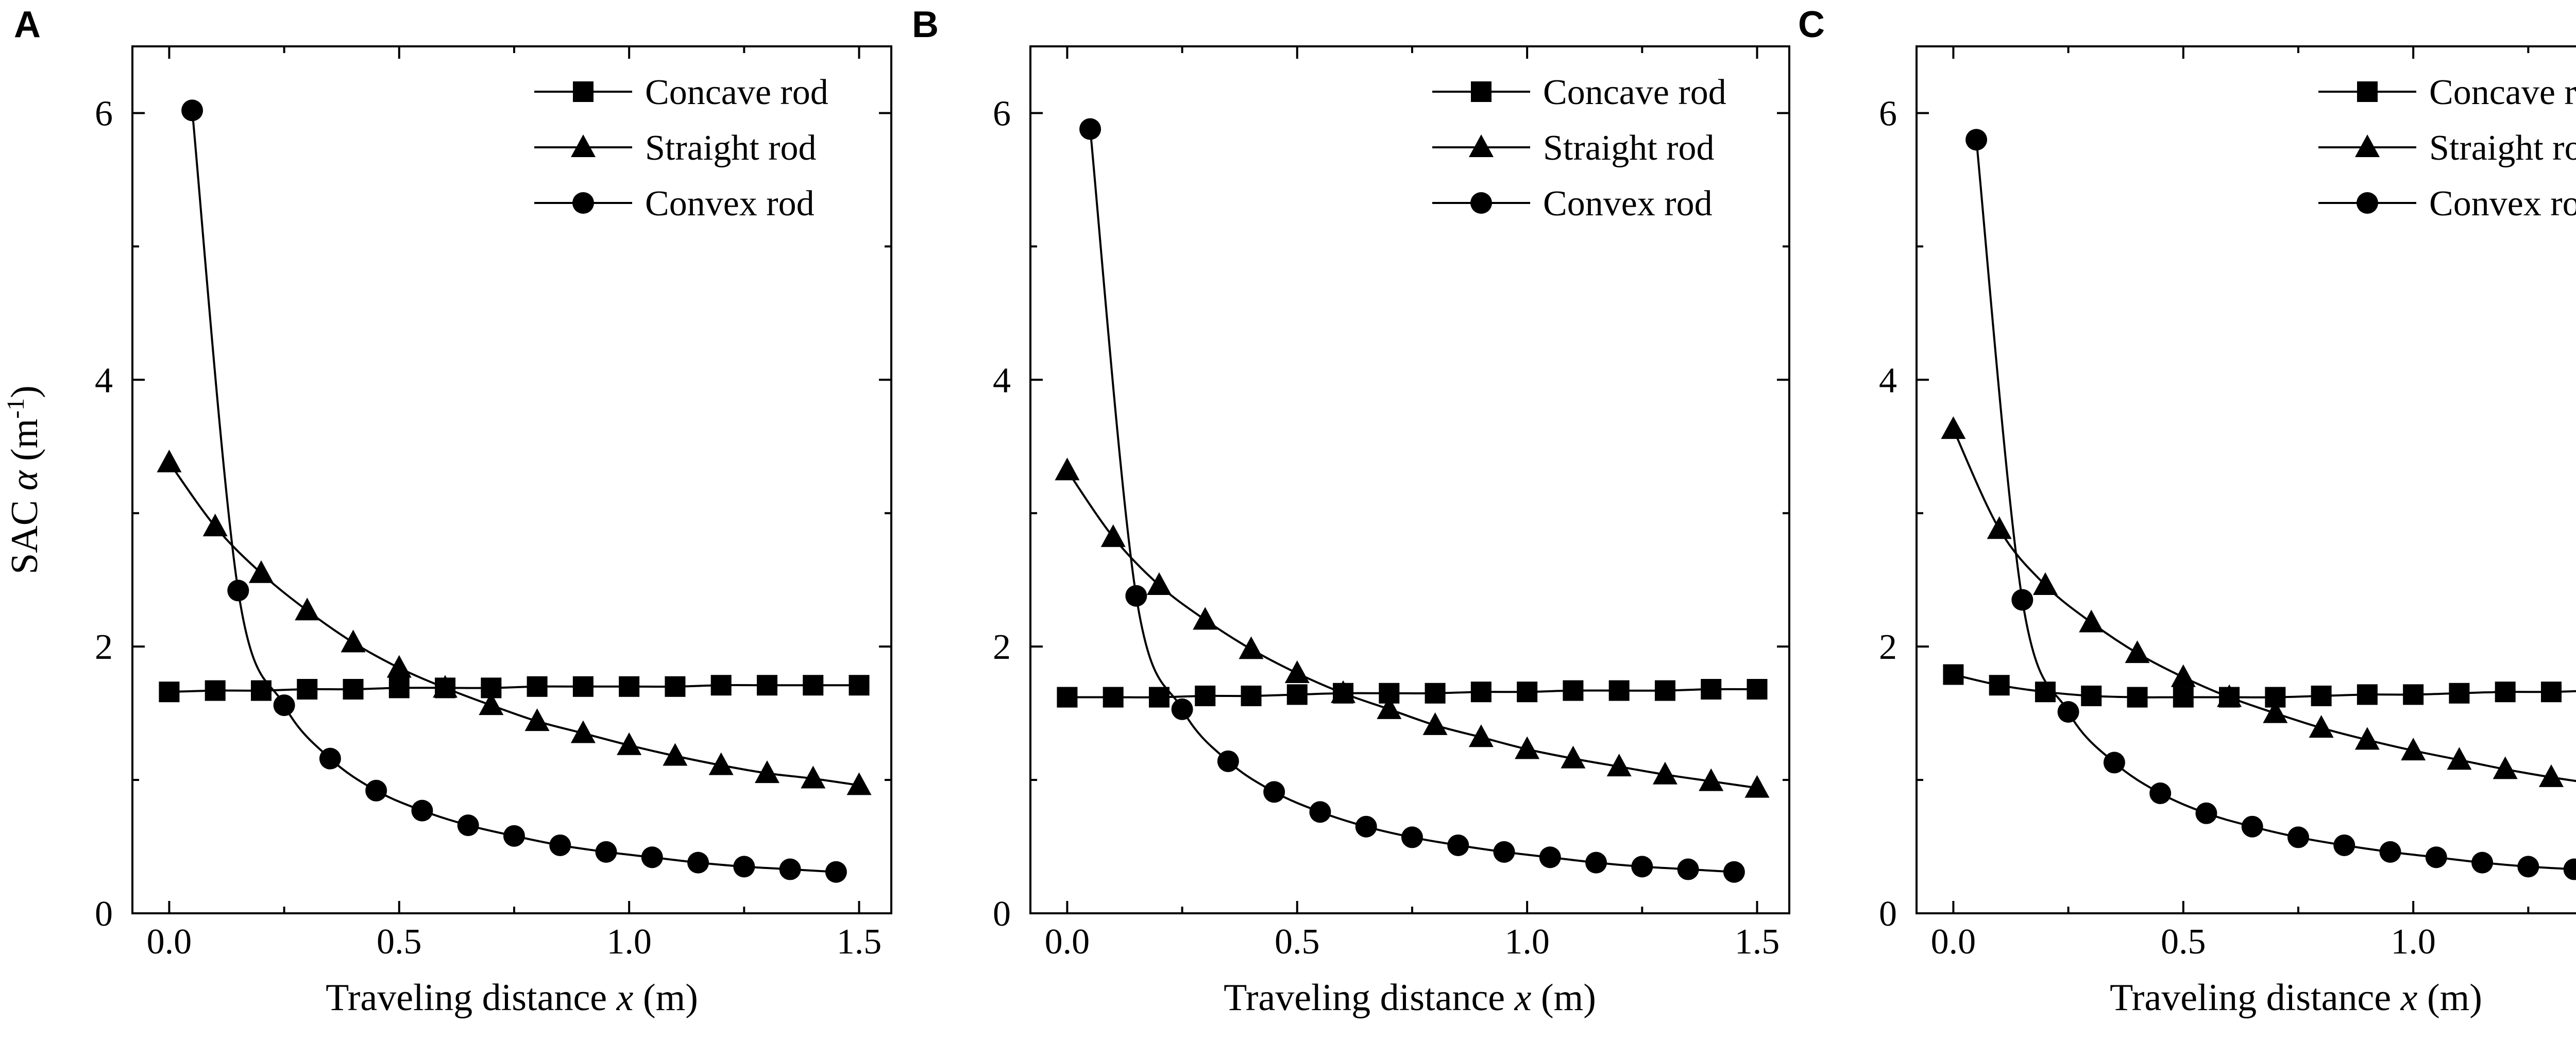 Image resolution: width=2576 pixels, height=1039 pixels. What do you see at coordinates (1888, 647) in the screenshot?
I see `y-tick-label: 2` at bounding box center [1888, 647].